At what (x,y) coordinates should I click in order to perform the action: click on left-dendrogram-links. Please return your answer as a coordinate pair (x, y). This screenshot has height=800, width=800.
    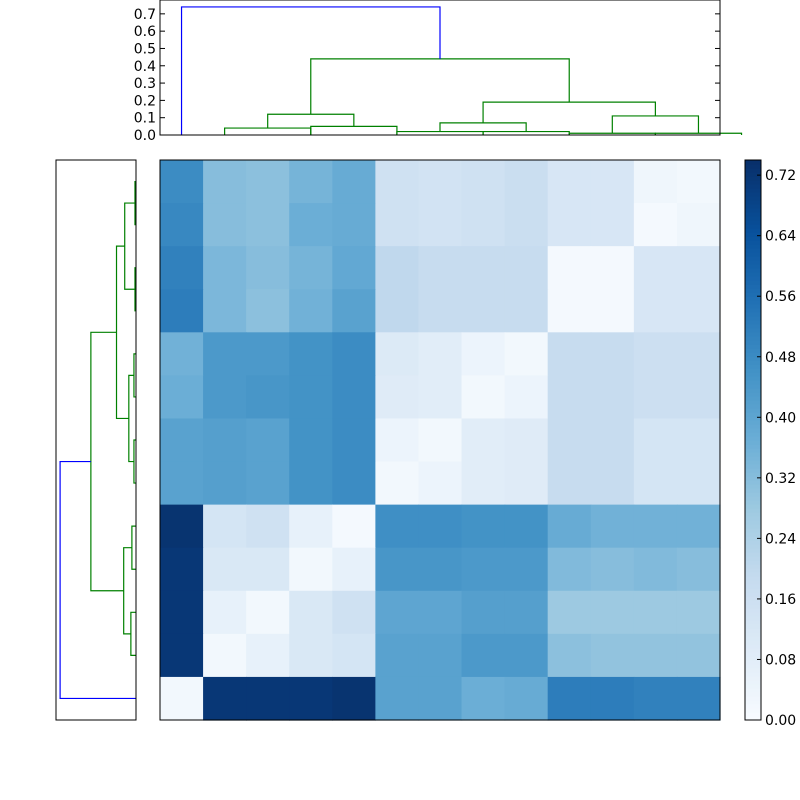
    Looking at the image, I should click on (97, 440).